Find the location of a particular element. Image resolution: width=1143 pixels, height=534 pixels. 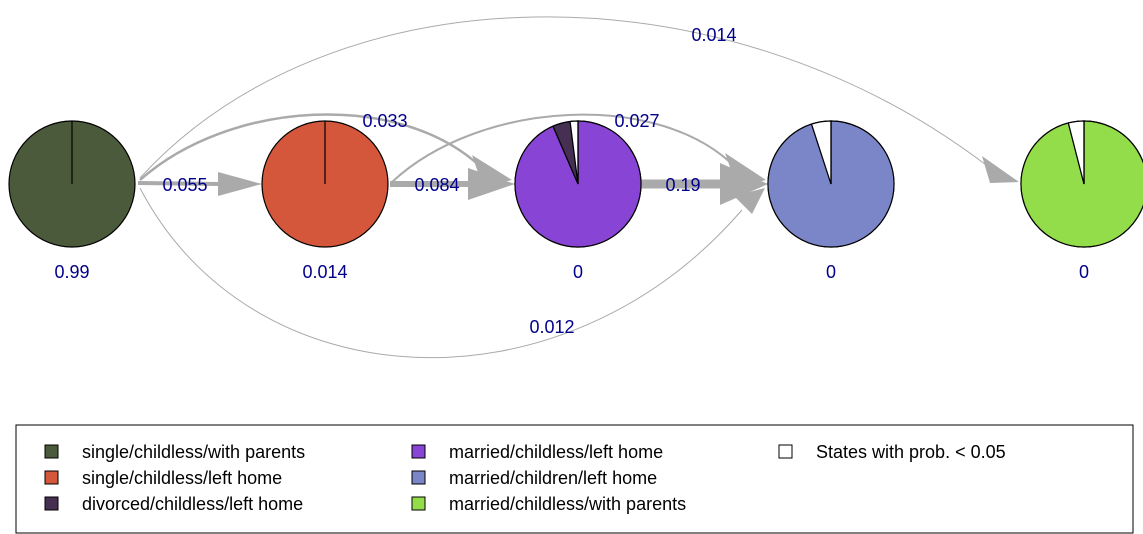

edge-n1-n2-arrowhead is located at coordinates (240, 184).